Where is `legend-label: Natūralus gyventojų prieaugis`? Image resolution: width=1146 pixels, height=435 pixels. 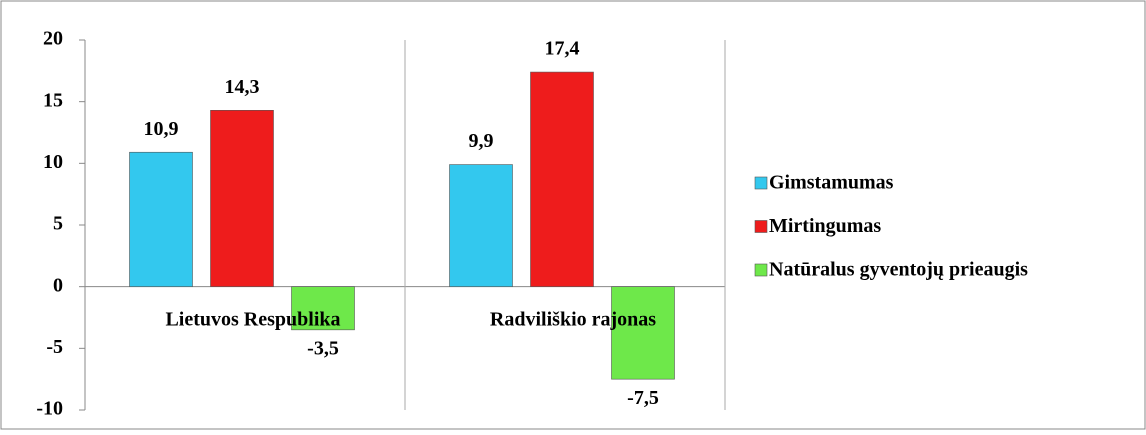
legend-label: Natūralus gyventojų prieaugis is located at coordinates (898, 270).